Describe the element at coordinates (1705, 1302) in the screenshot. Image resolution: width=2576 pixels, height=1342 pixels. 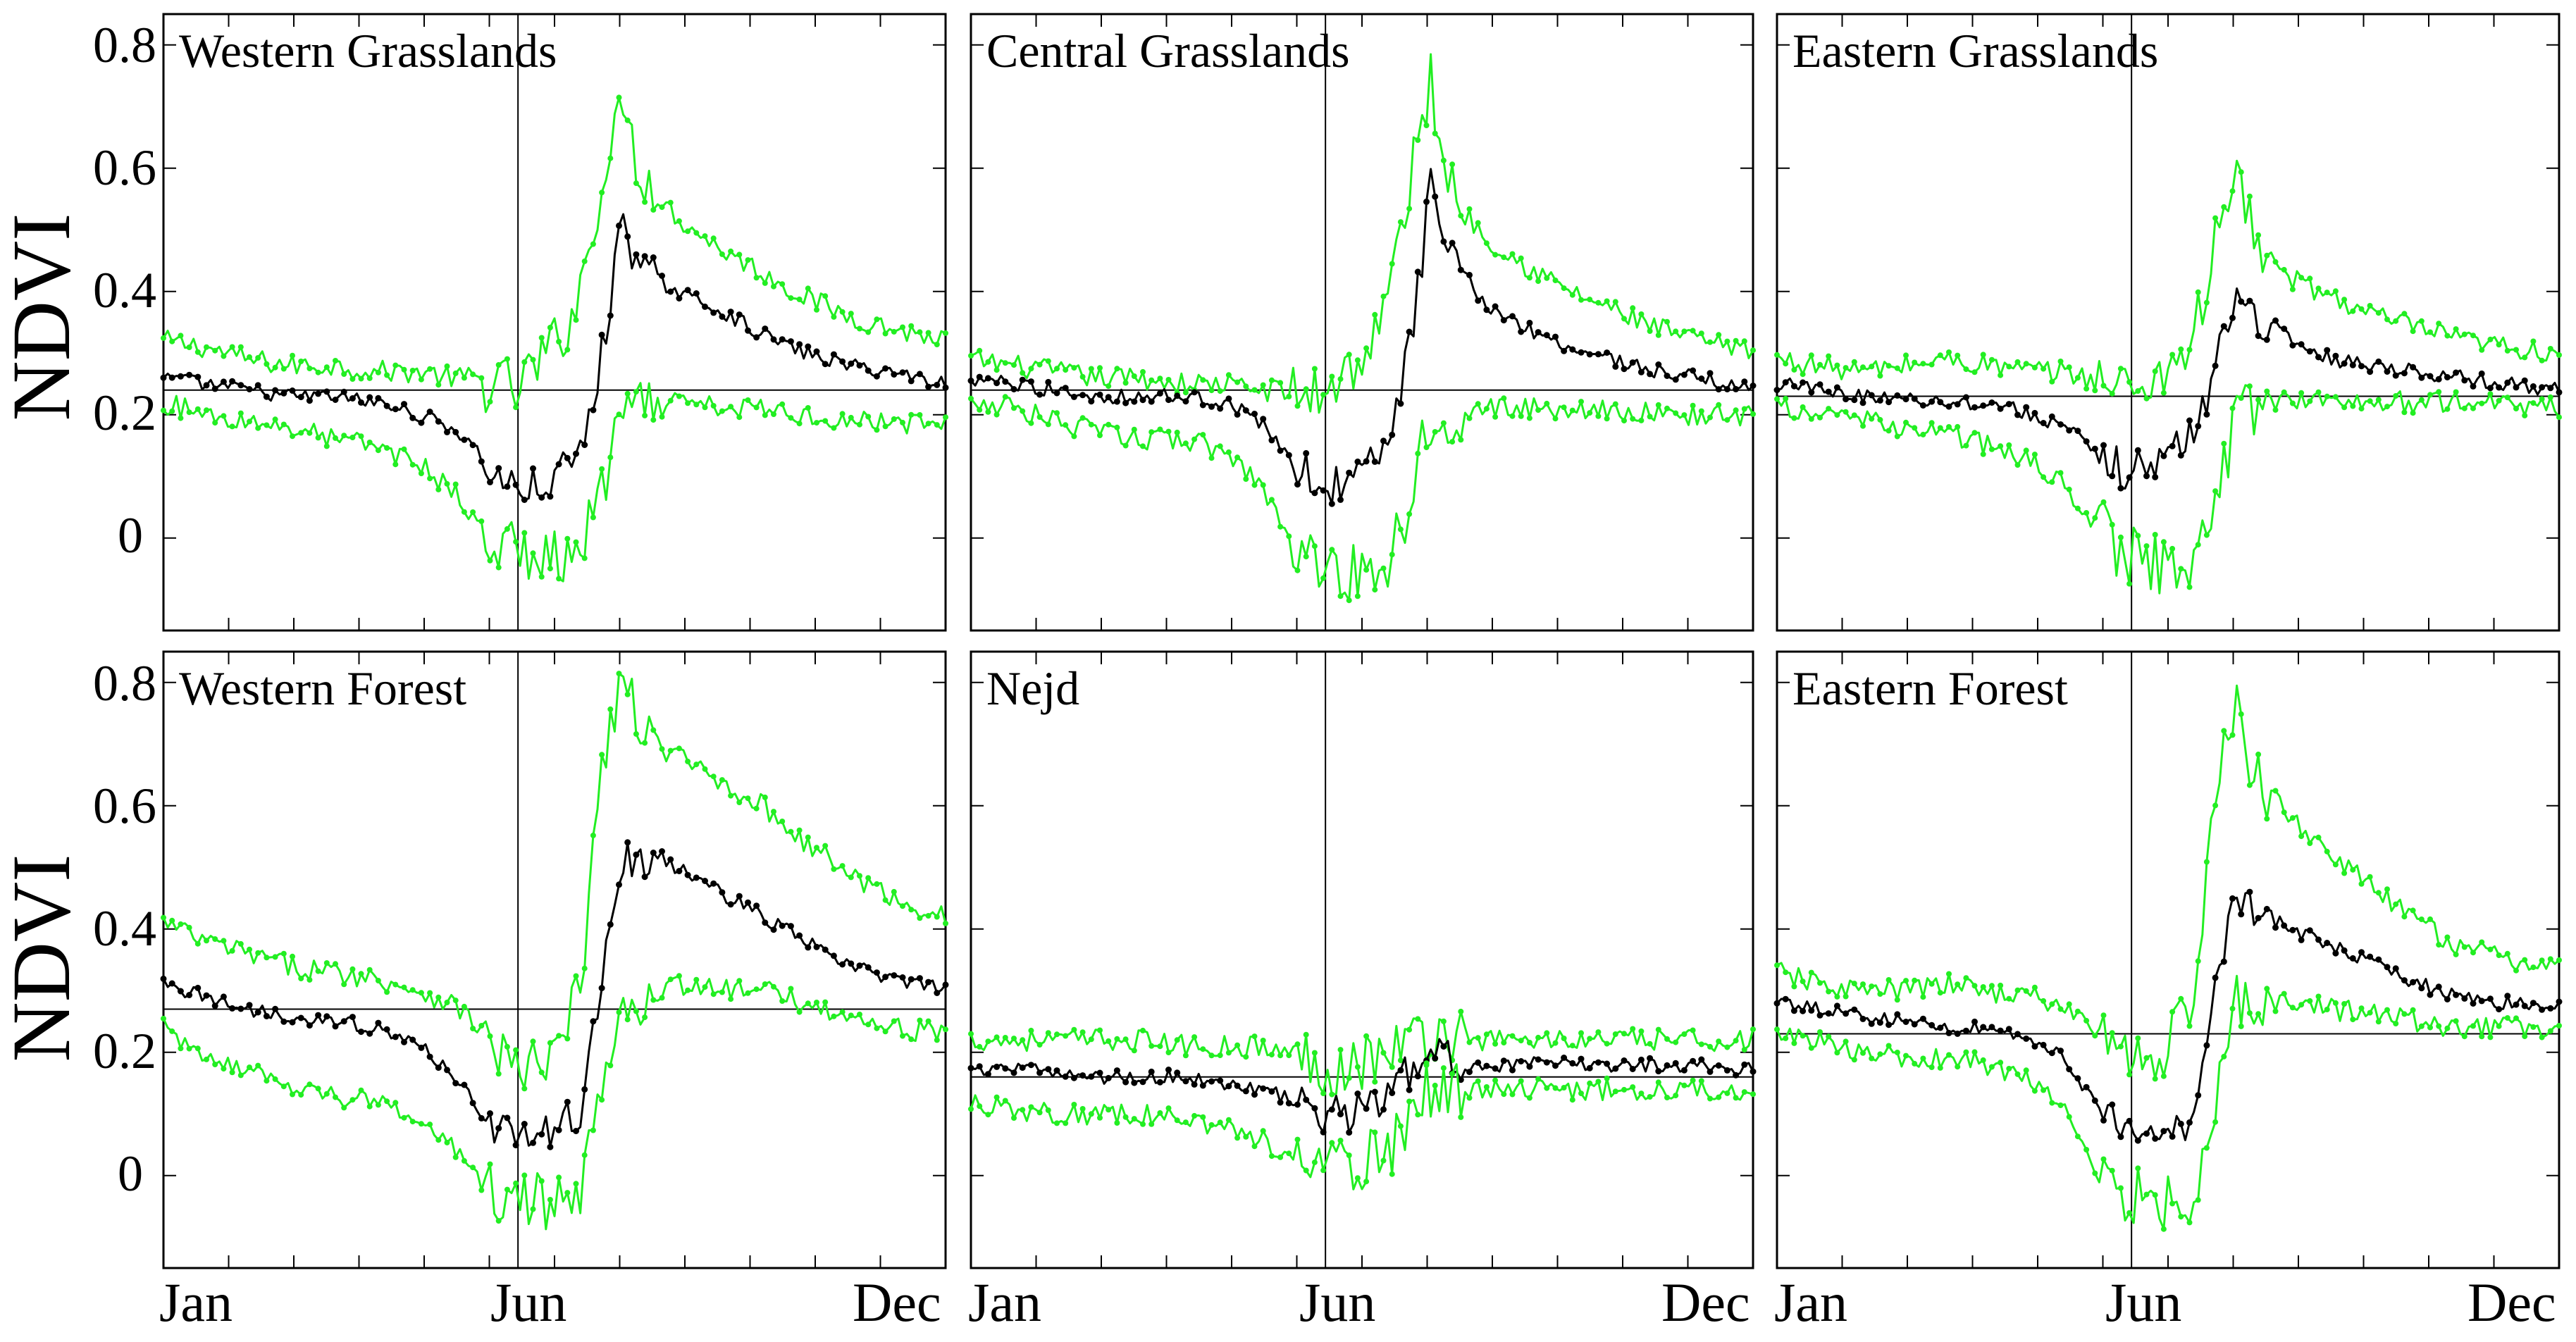
I see `x-tick-label-dec-2: Dec` at that location.